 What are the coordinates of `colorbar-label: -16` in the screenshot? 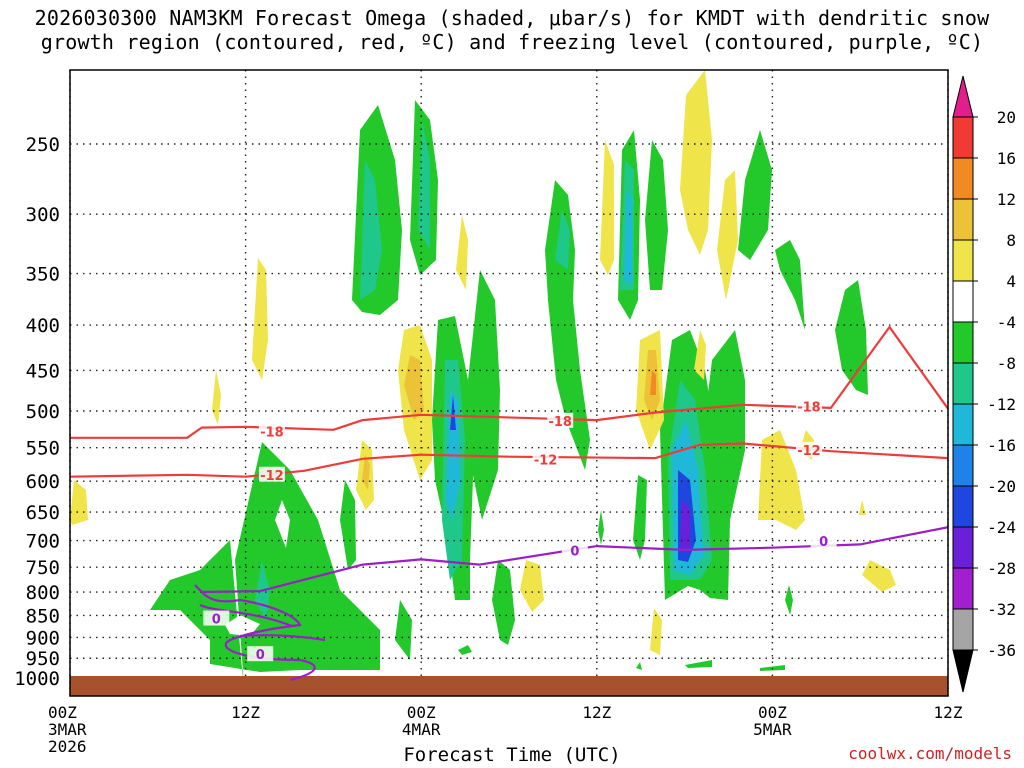 It's located at (1001, 445).